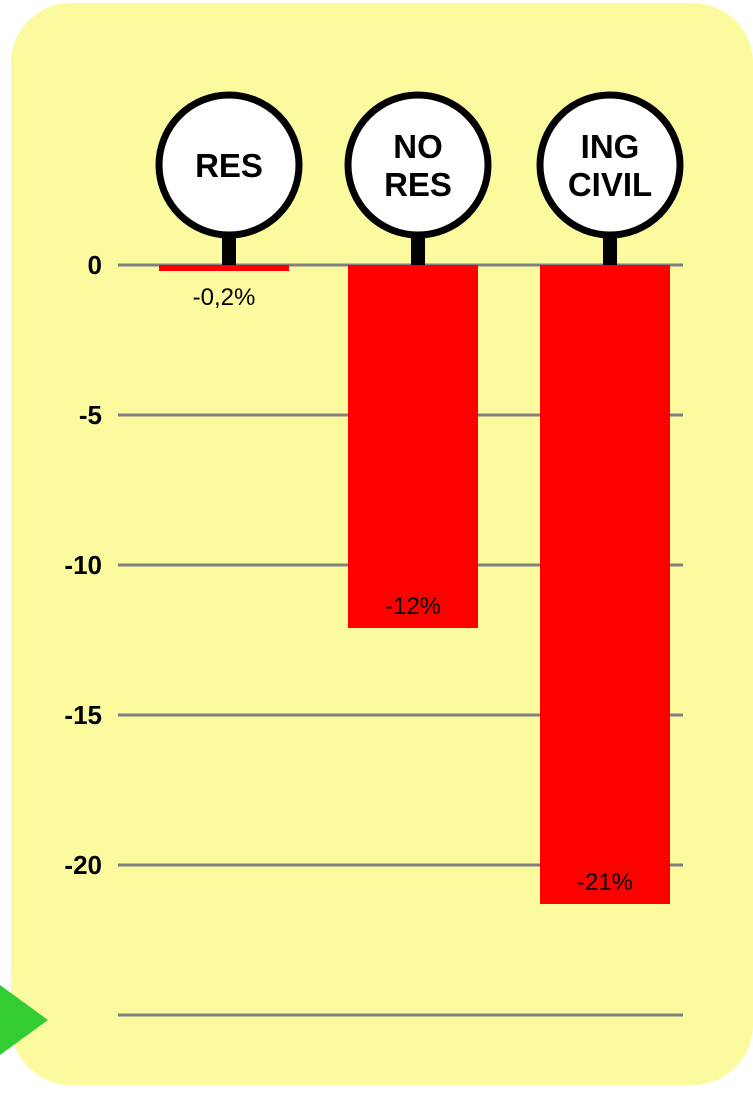 This screenshot has height=1111, width=753. I want to click on data-label: -0,2%, so click(224, 297).